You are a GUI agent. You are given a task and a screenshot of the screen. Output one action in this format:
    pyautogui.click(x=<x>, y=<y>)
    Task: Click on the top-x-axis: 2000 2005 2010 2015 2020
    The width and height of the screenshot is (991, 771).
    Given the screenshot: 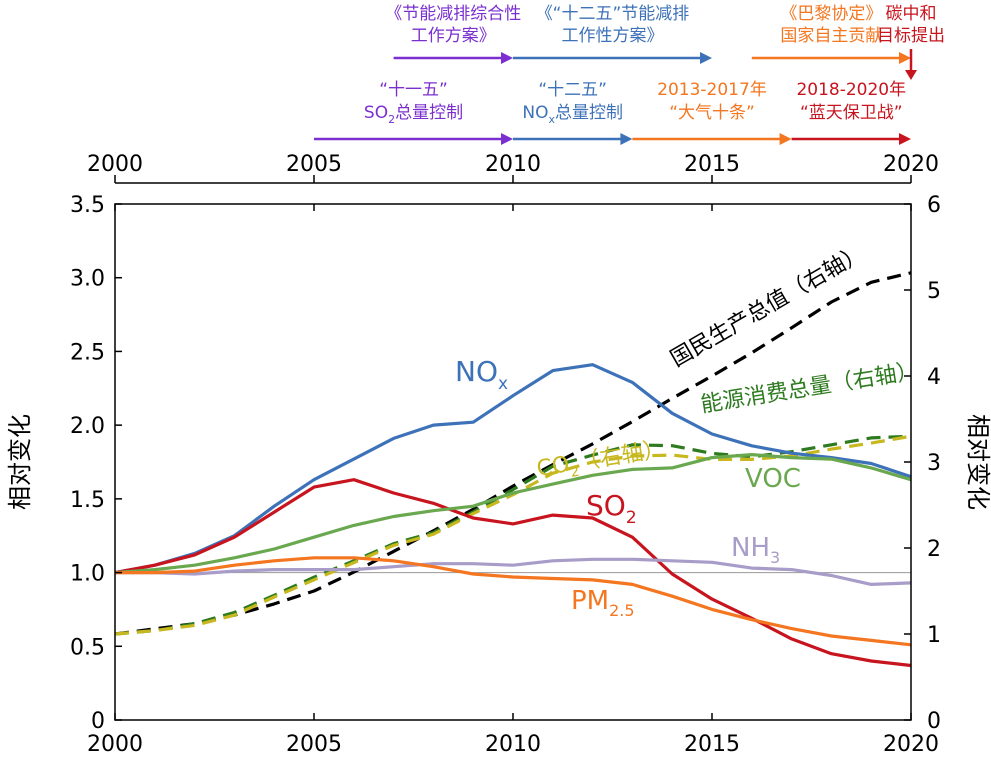 What is the action you would take?
    pyautogui.click(x=513, y=168)
    